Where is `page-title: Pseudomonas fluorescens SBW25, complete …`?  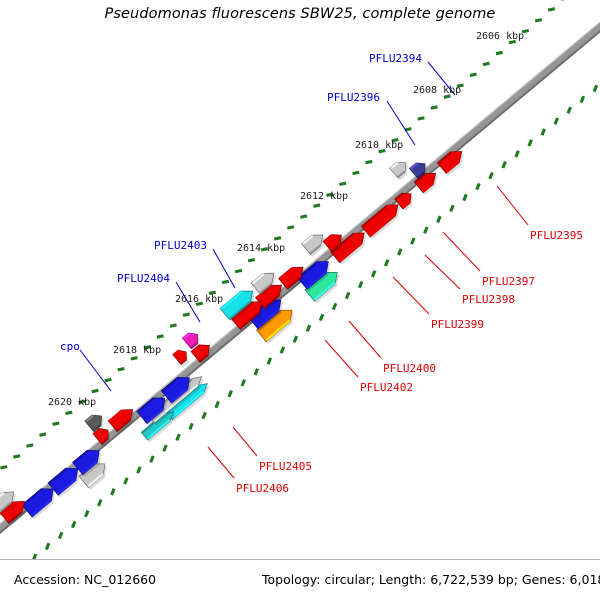
page-title: Pseudomonas fluorescens SBW25, complete … is located at coordinates (300, 14).